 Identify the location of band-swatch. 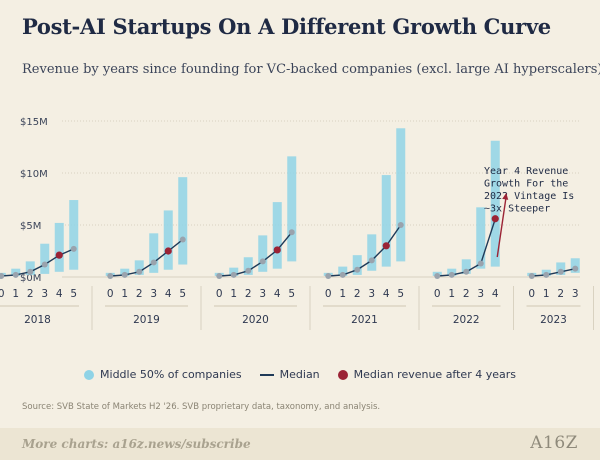
(89, 374).